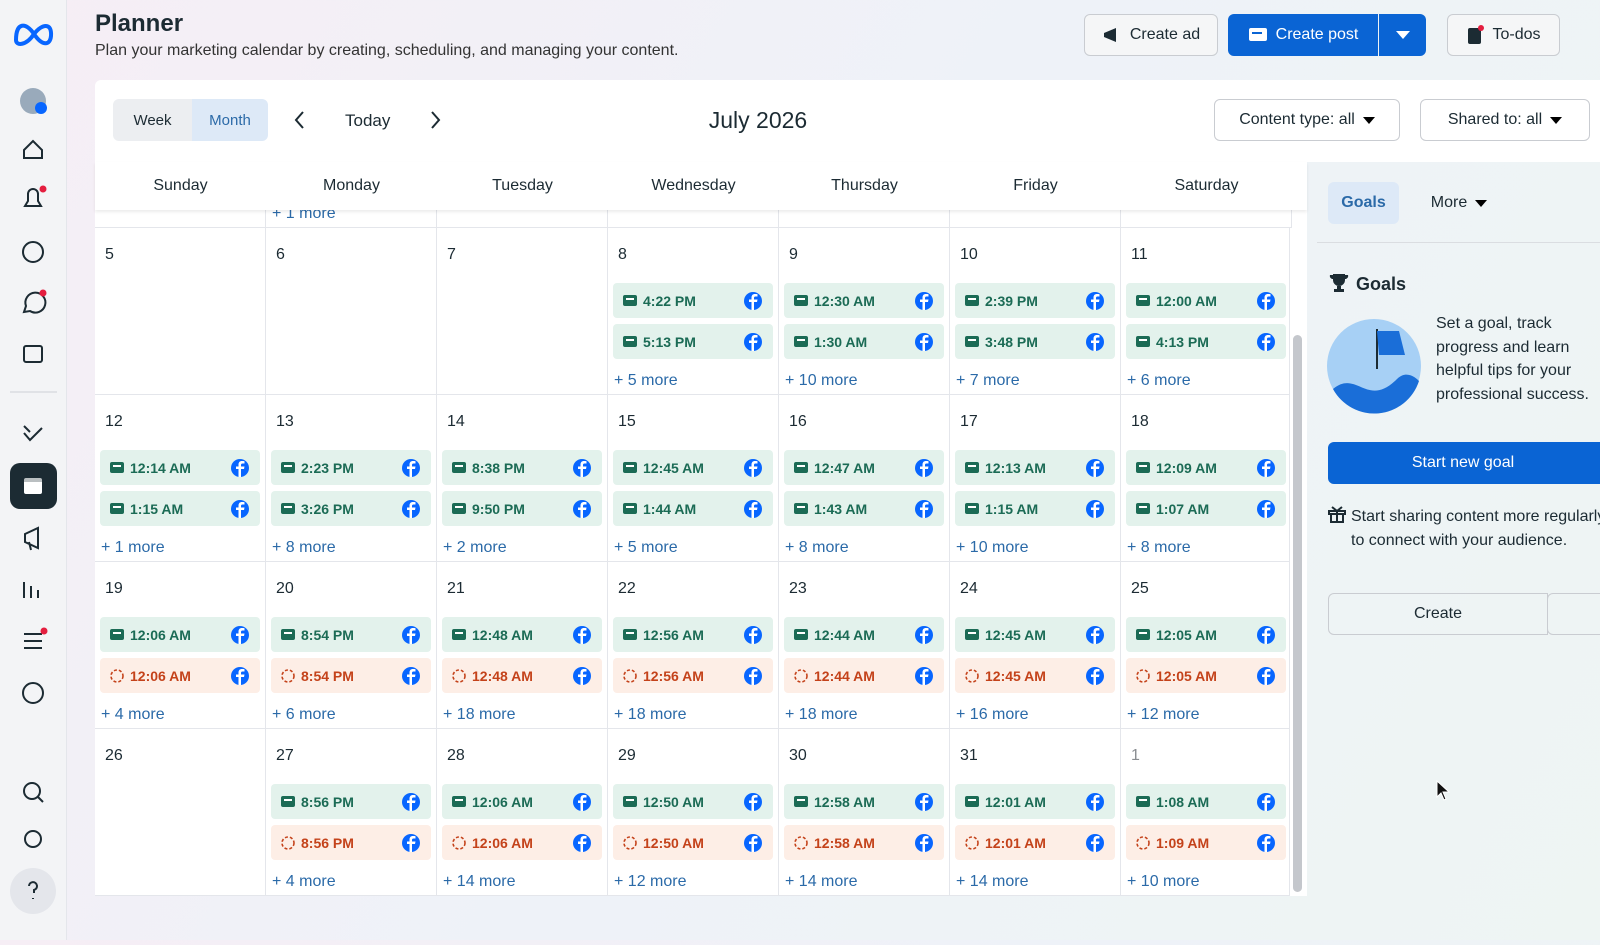 The width and height of the screenshot is (1600, 945). I want to click on more-link: + 2 more, so click(475, 547).